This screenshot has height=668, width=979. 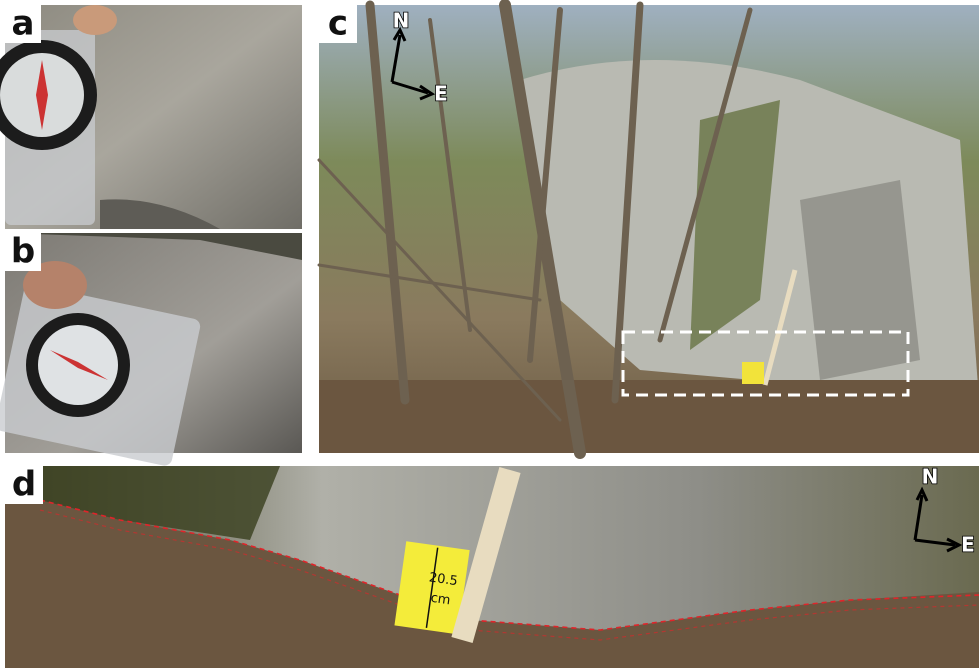 I want to click on photo-g: 20.5 cm, so click(x=432, y=588).